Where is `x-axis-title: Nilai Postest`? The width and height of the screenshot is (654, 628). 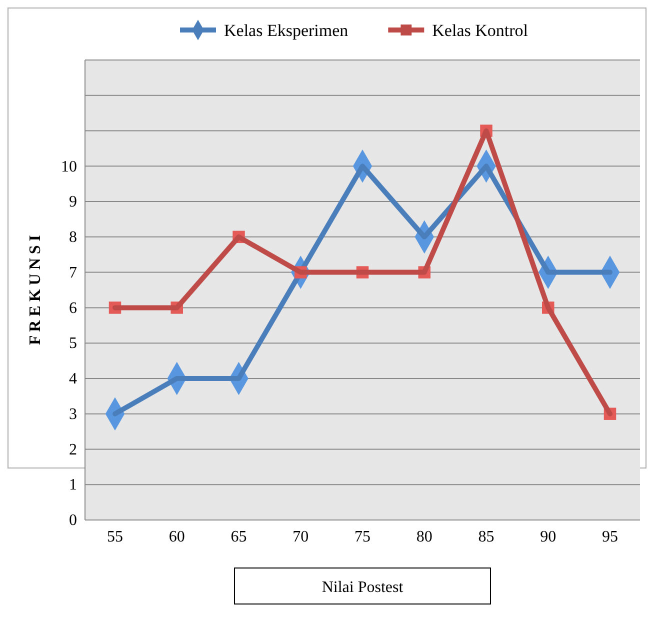 x-axis-title: Nilai Postest is located at coordinates (363, 587).